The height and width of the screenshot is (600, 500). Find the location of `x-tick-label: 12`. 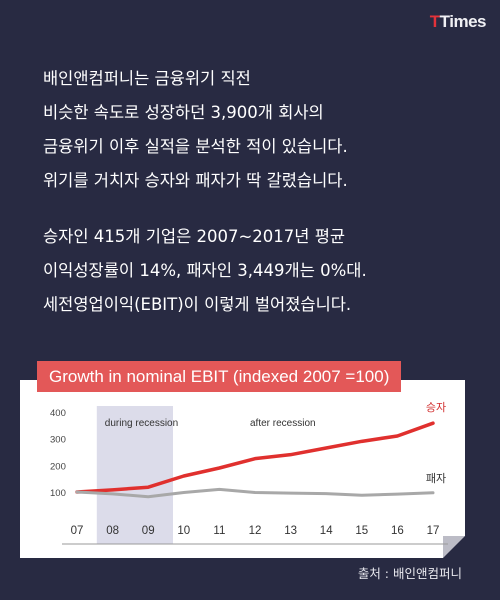

x-tick-label: 12 is located at coordinates (255, 531).